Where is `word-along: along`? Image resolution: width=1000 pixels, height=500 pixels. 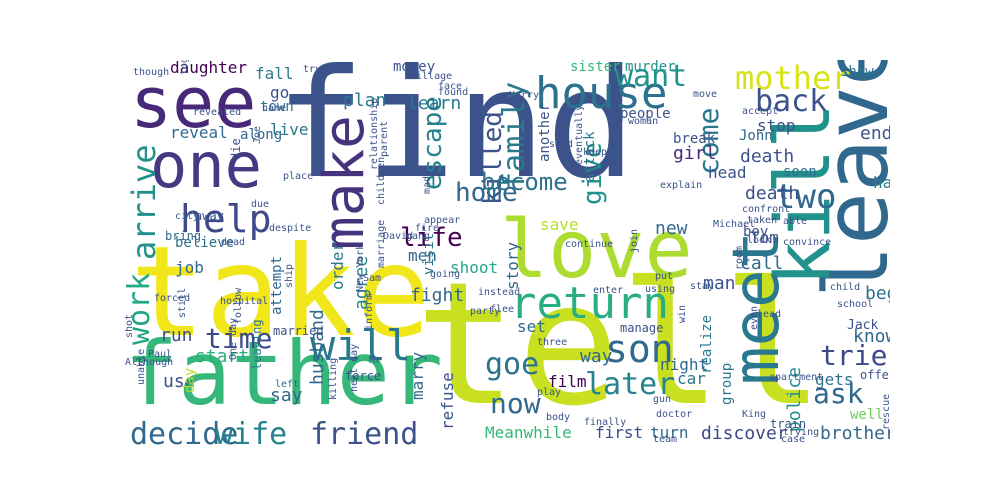 word-along: along is located at coordinates (261, 135).